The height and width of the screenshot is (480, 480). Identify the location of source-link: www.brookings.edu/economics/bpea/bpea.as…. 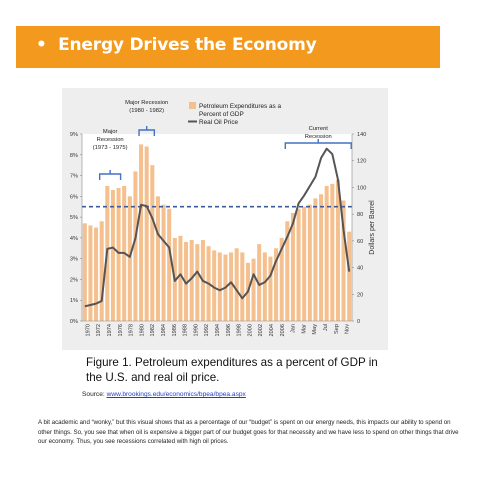
(176, 394).